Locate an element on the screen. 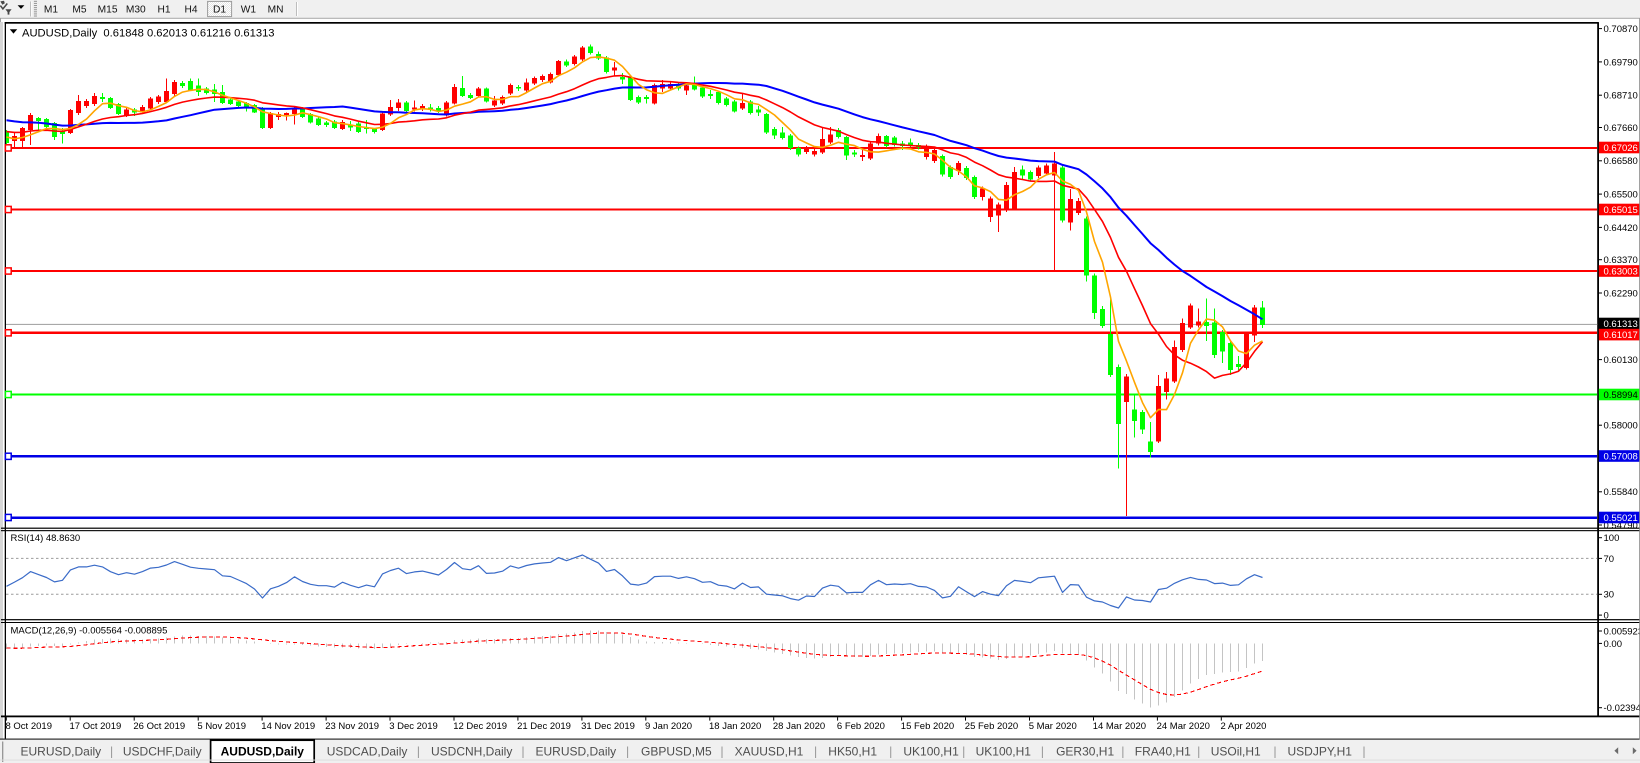 This screenshot has height=763, width=1640. svg-text: M30 is located at coordinates (136, 10).